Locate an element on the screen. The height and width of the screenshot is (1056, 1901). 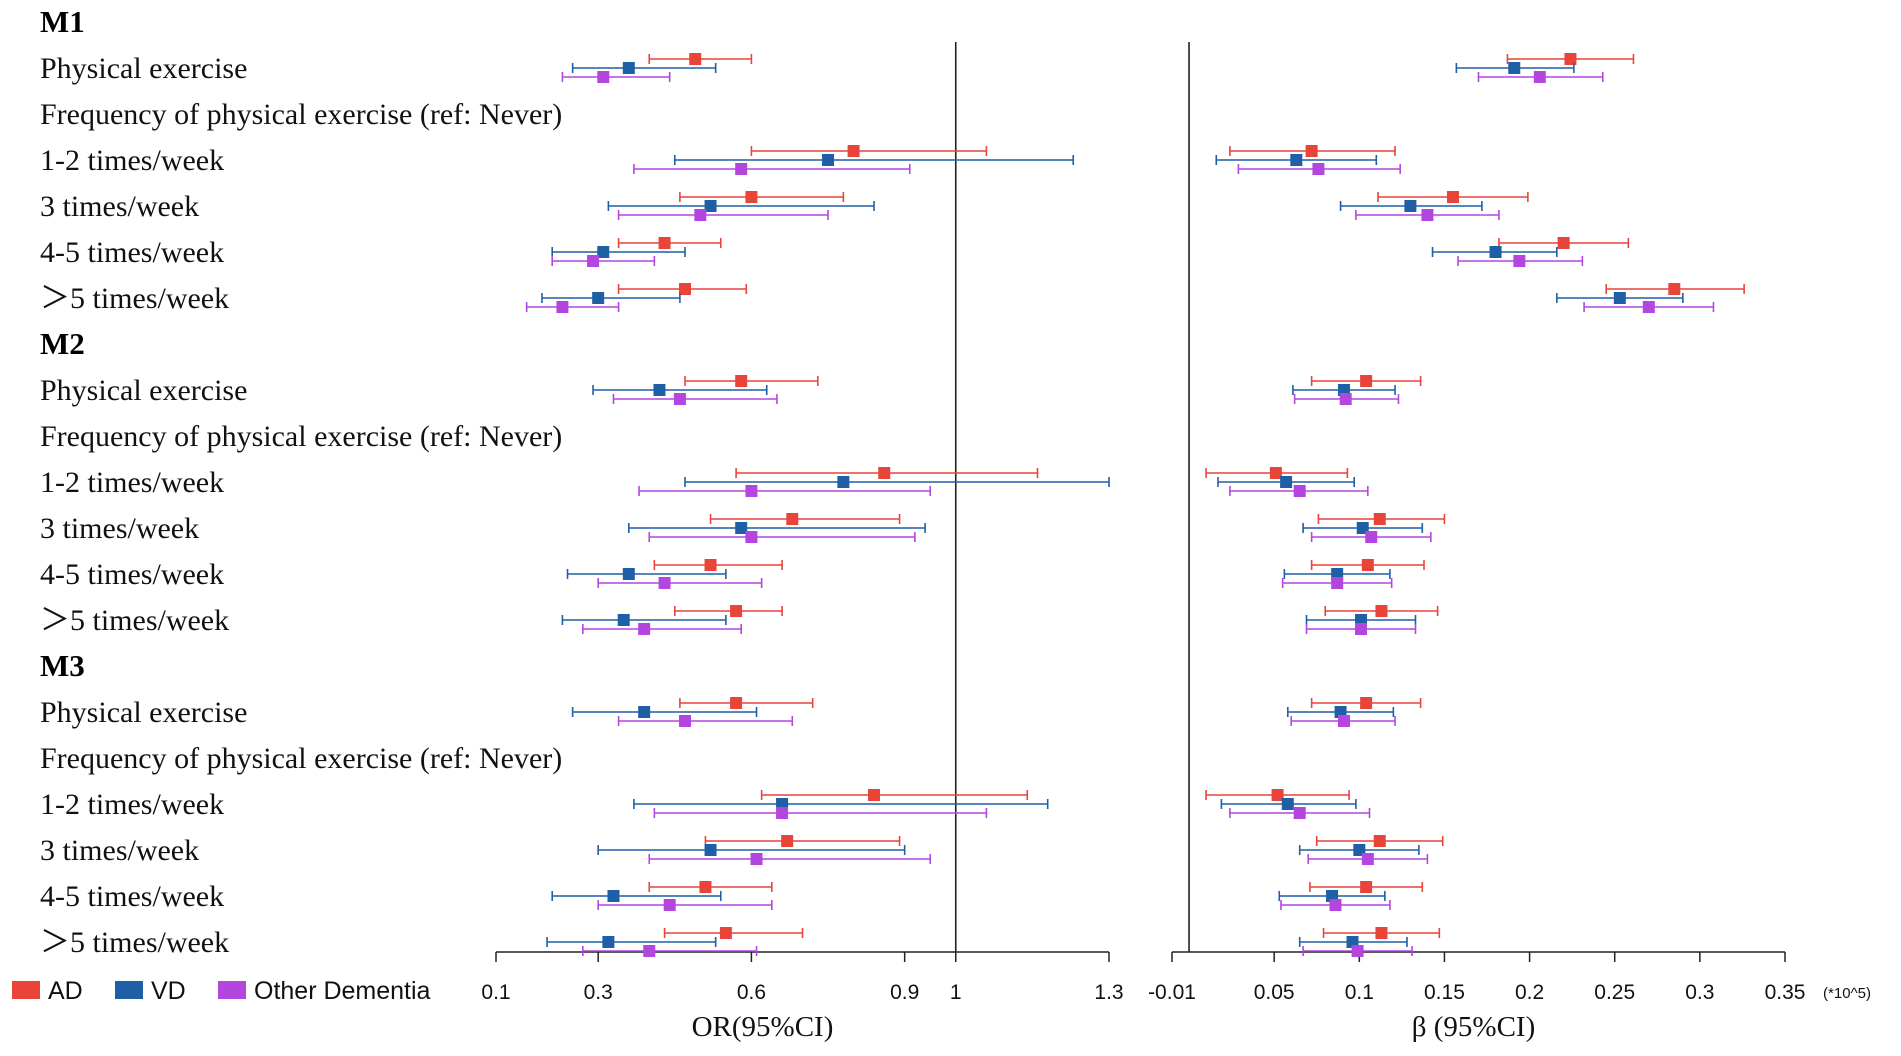
legend-label: VD is located at coordinates (168, 991).